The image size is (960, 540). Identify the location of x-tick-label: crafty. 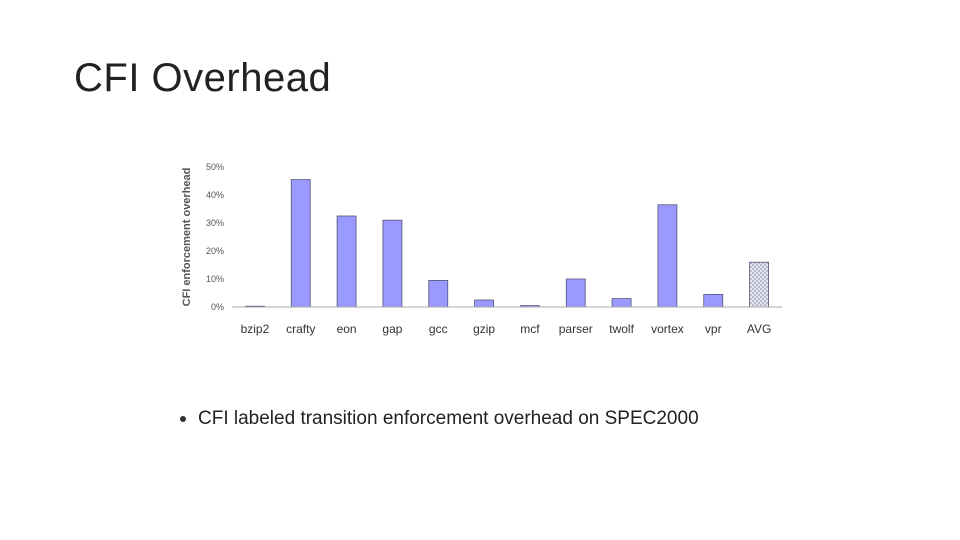
(300, 329).